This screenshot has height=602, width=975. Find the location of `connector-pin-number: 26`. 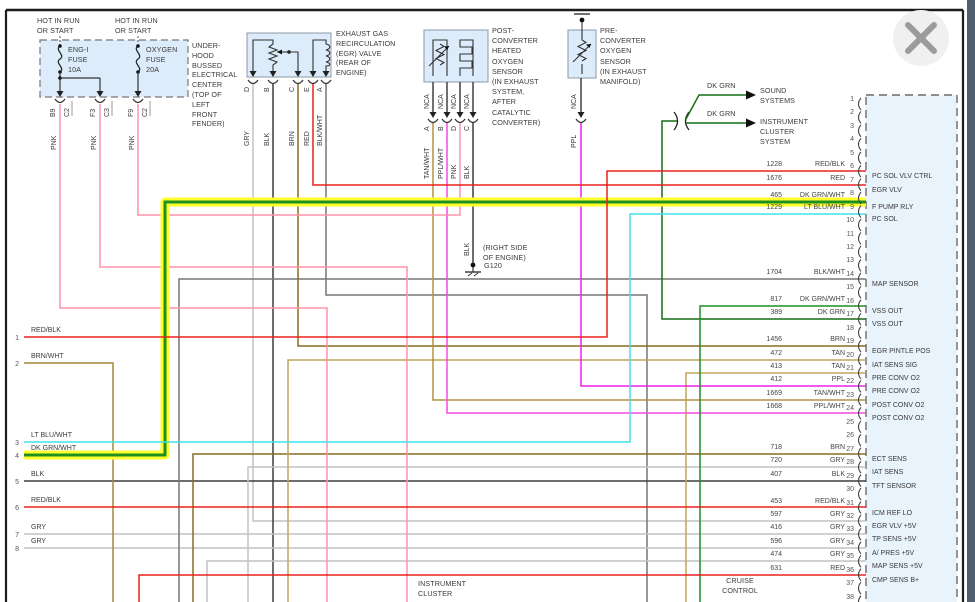

connector-pin-number: 26 is located at coordinates (850, 436).